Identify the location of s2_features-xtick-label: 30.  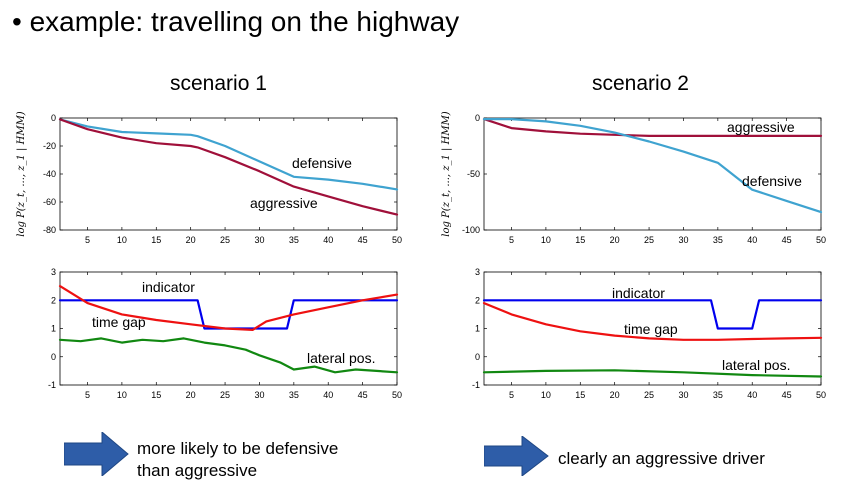
(683, 395).